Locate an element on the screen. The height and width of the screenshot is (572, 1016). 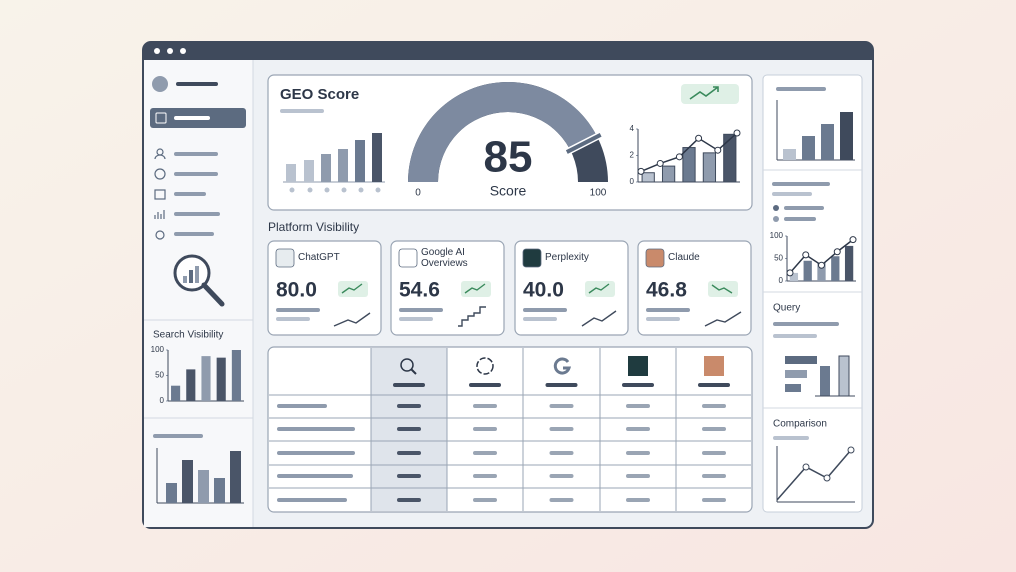
section-title: Comparison is located at coordinates (800, 424).